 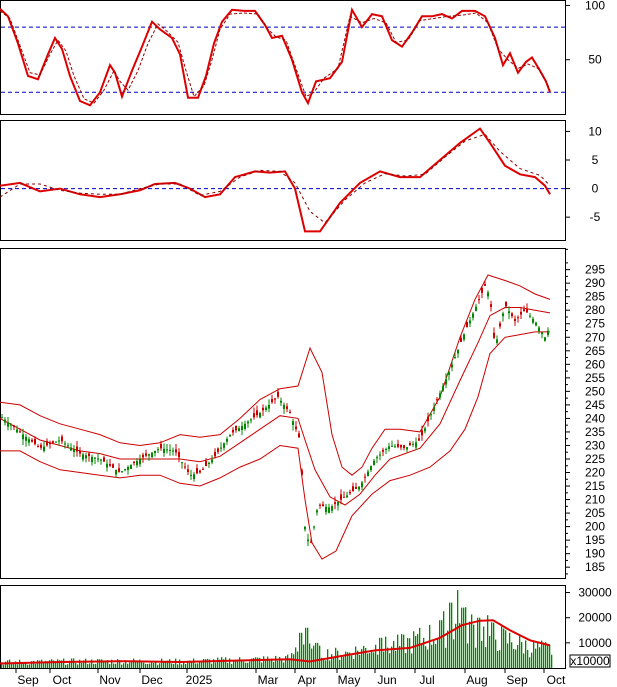 What do you see at coordinates (556, 680) in the screenshot?
I see `x-label: Oct` at bounding box center [556, 680].